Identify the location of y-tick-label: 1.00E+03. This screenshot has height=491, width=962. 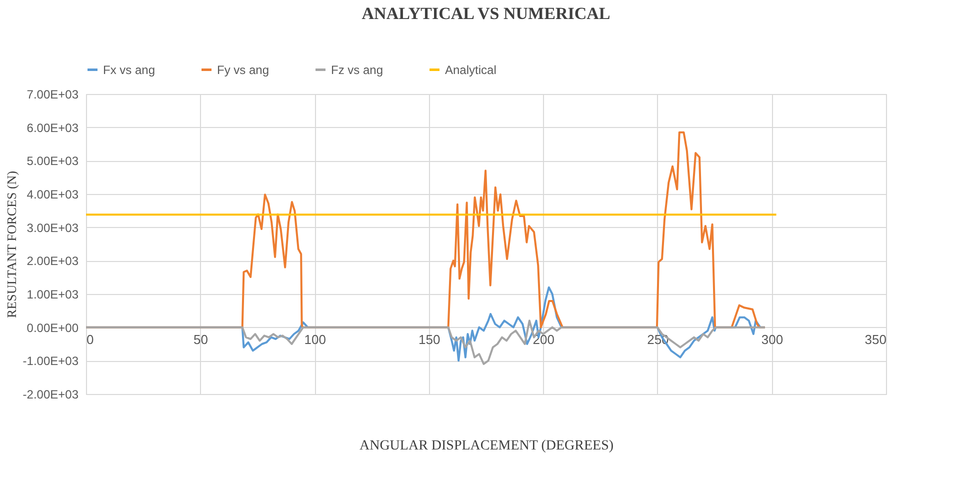
(52, 295).